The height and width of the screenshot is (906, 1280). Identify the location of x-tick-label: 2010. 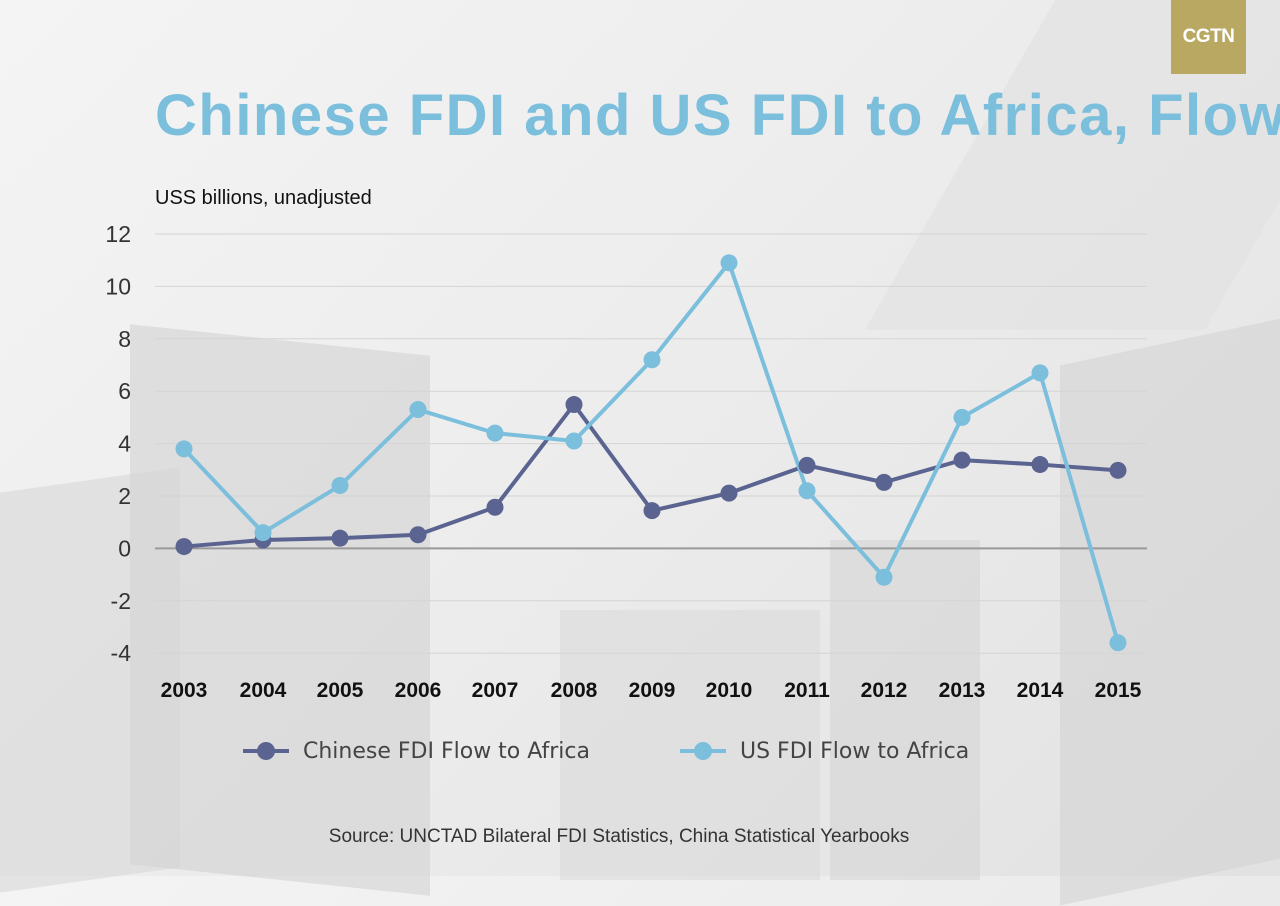
(729, 690).